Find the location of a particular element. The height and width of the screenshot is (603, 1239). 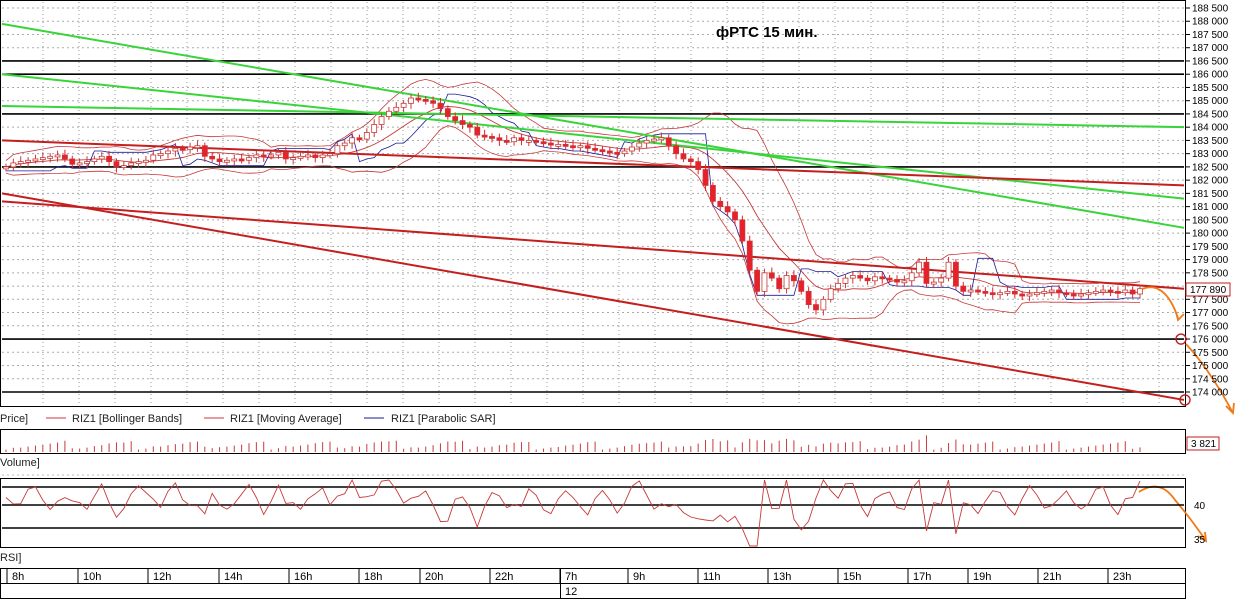

rsi-series-line is located at coordinates (573, 512).